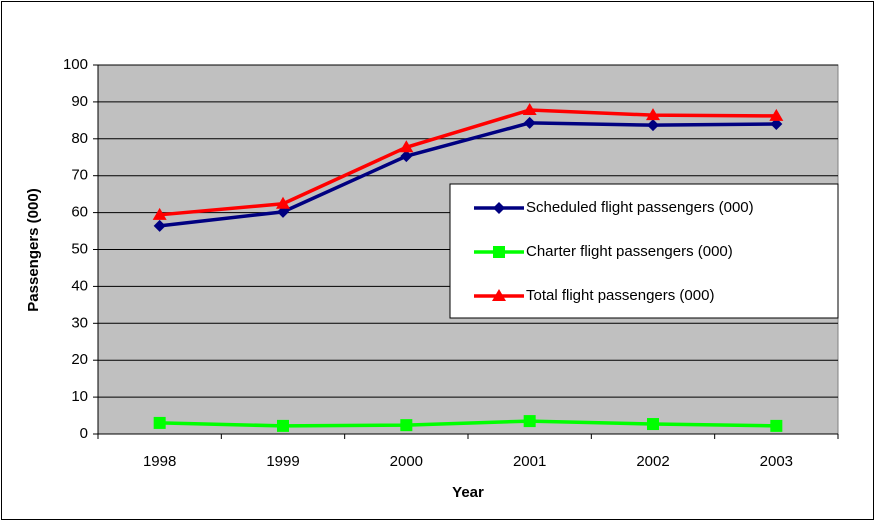  I want to click on x-tick-label: 2003, so click(776, 461).